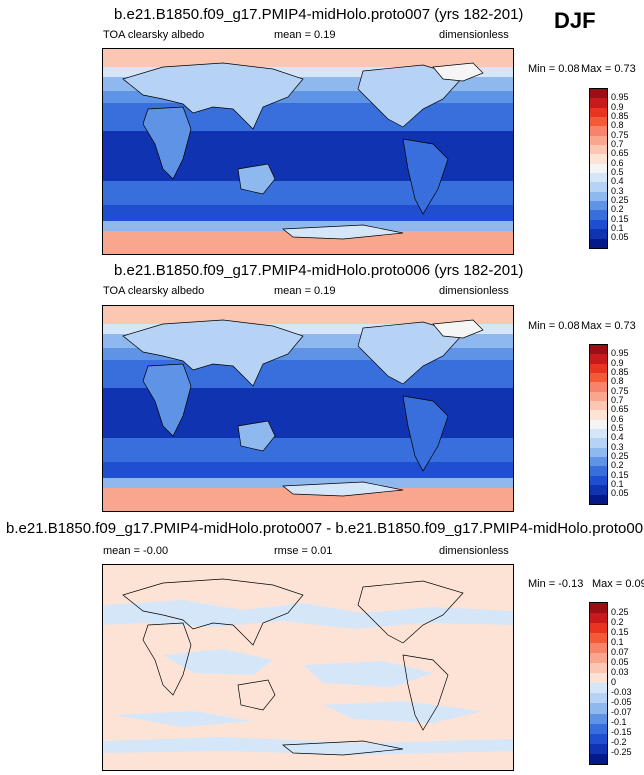  Describe the element at coordinates (154, 291) in the screenshot. I see `panel2-variable-label: TOA clearsky albedo` at that location.